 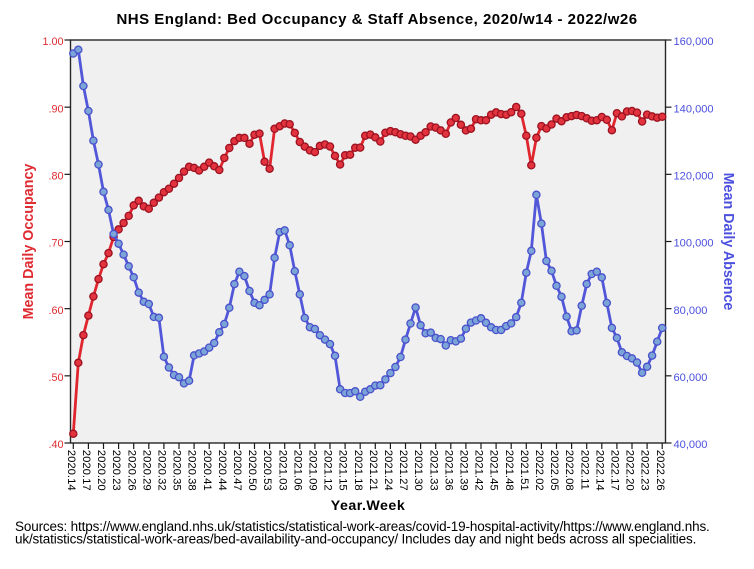 What do you see at coordinates (584, 470) in the screenshot?
I see `svg-text: 2022.11` at bounding box center [584, 470].